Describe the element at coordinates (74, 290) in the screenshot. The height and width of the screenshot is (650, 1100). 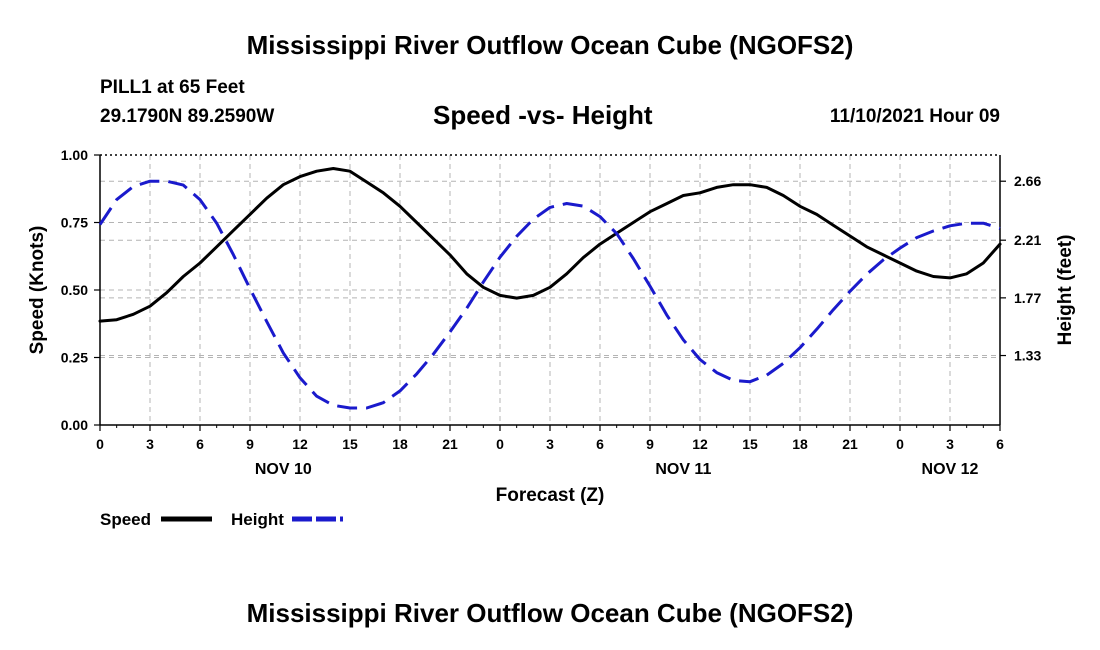
I see `y-tick-label: 0.50` at that location.